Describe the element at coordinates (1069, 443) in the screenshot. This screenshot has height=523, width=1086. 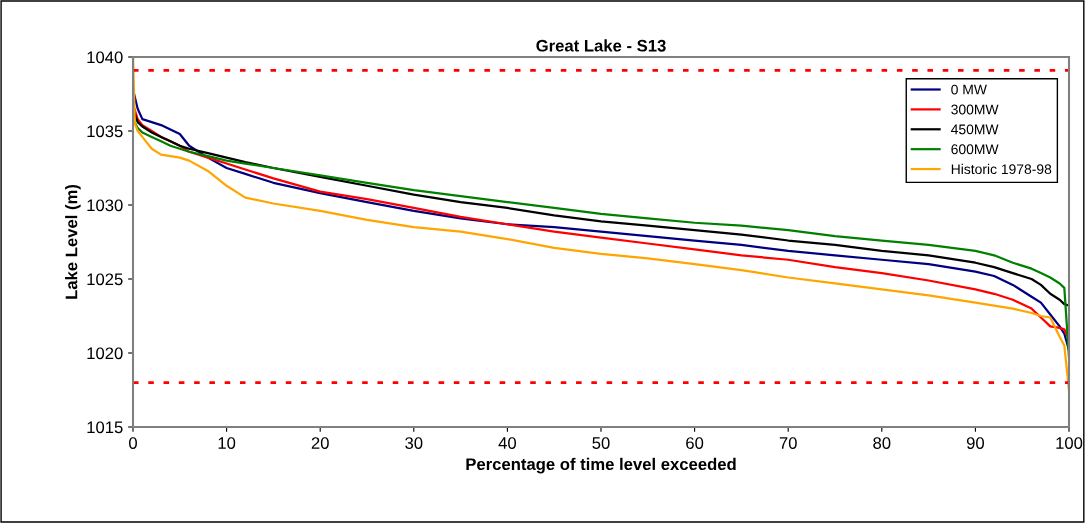
I see `x-tick-label: 100` at that location.